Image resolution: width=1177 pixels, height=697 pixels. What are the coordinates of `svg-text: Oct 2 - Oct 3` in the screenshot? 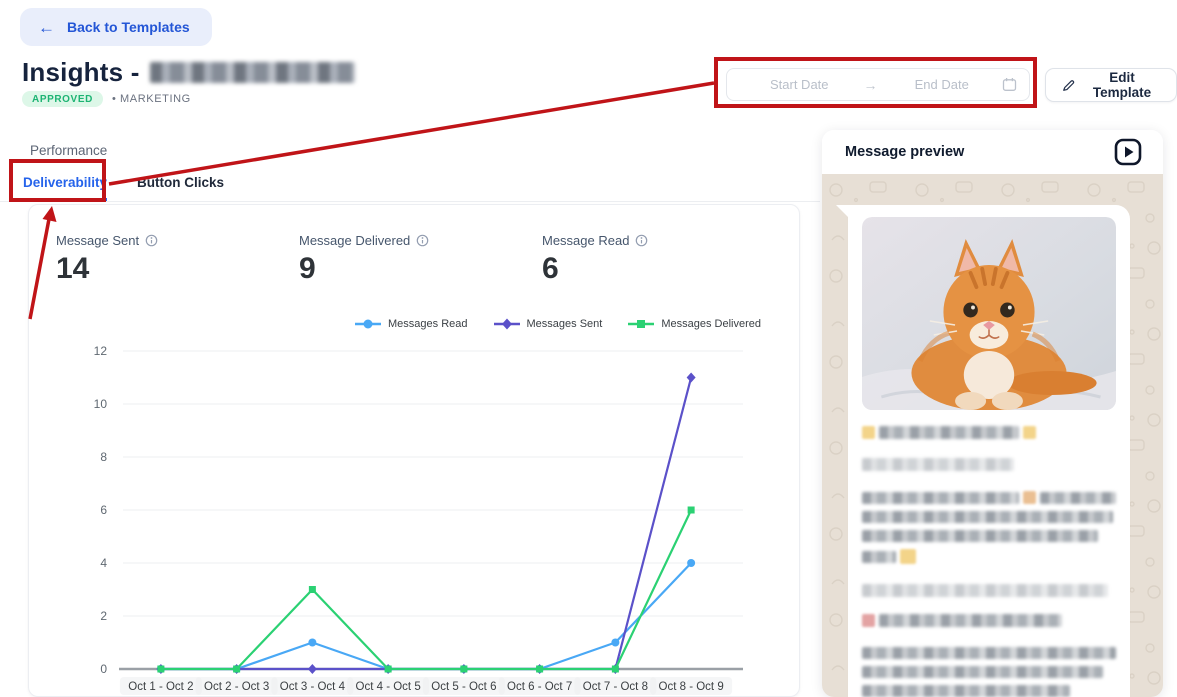 It's located at (236, 687).